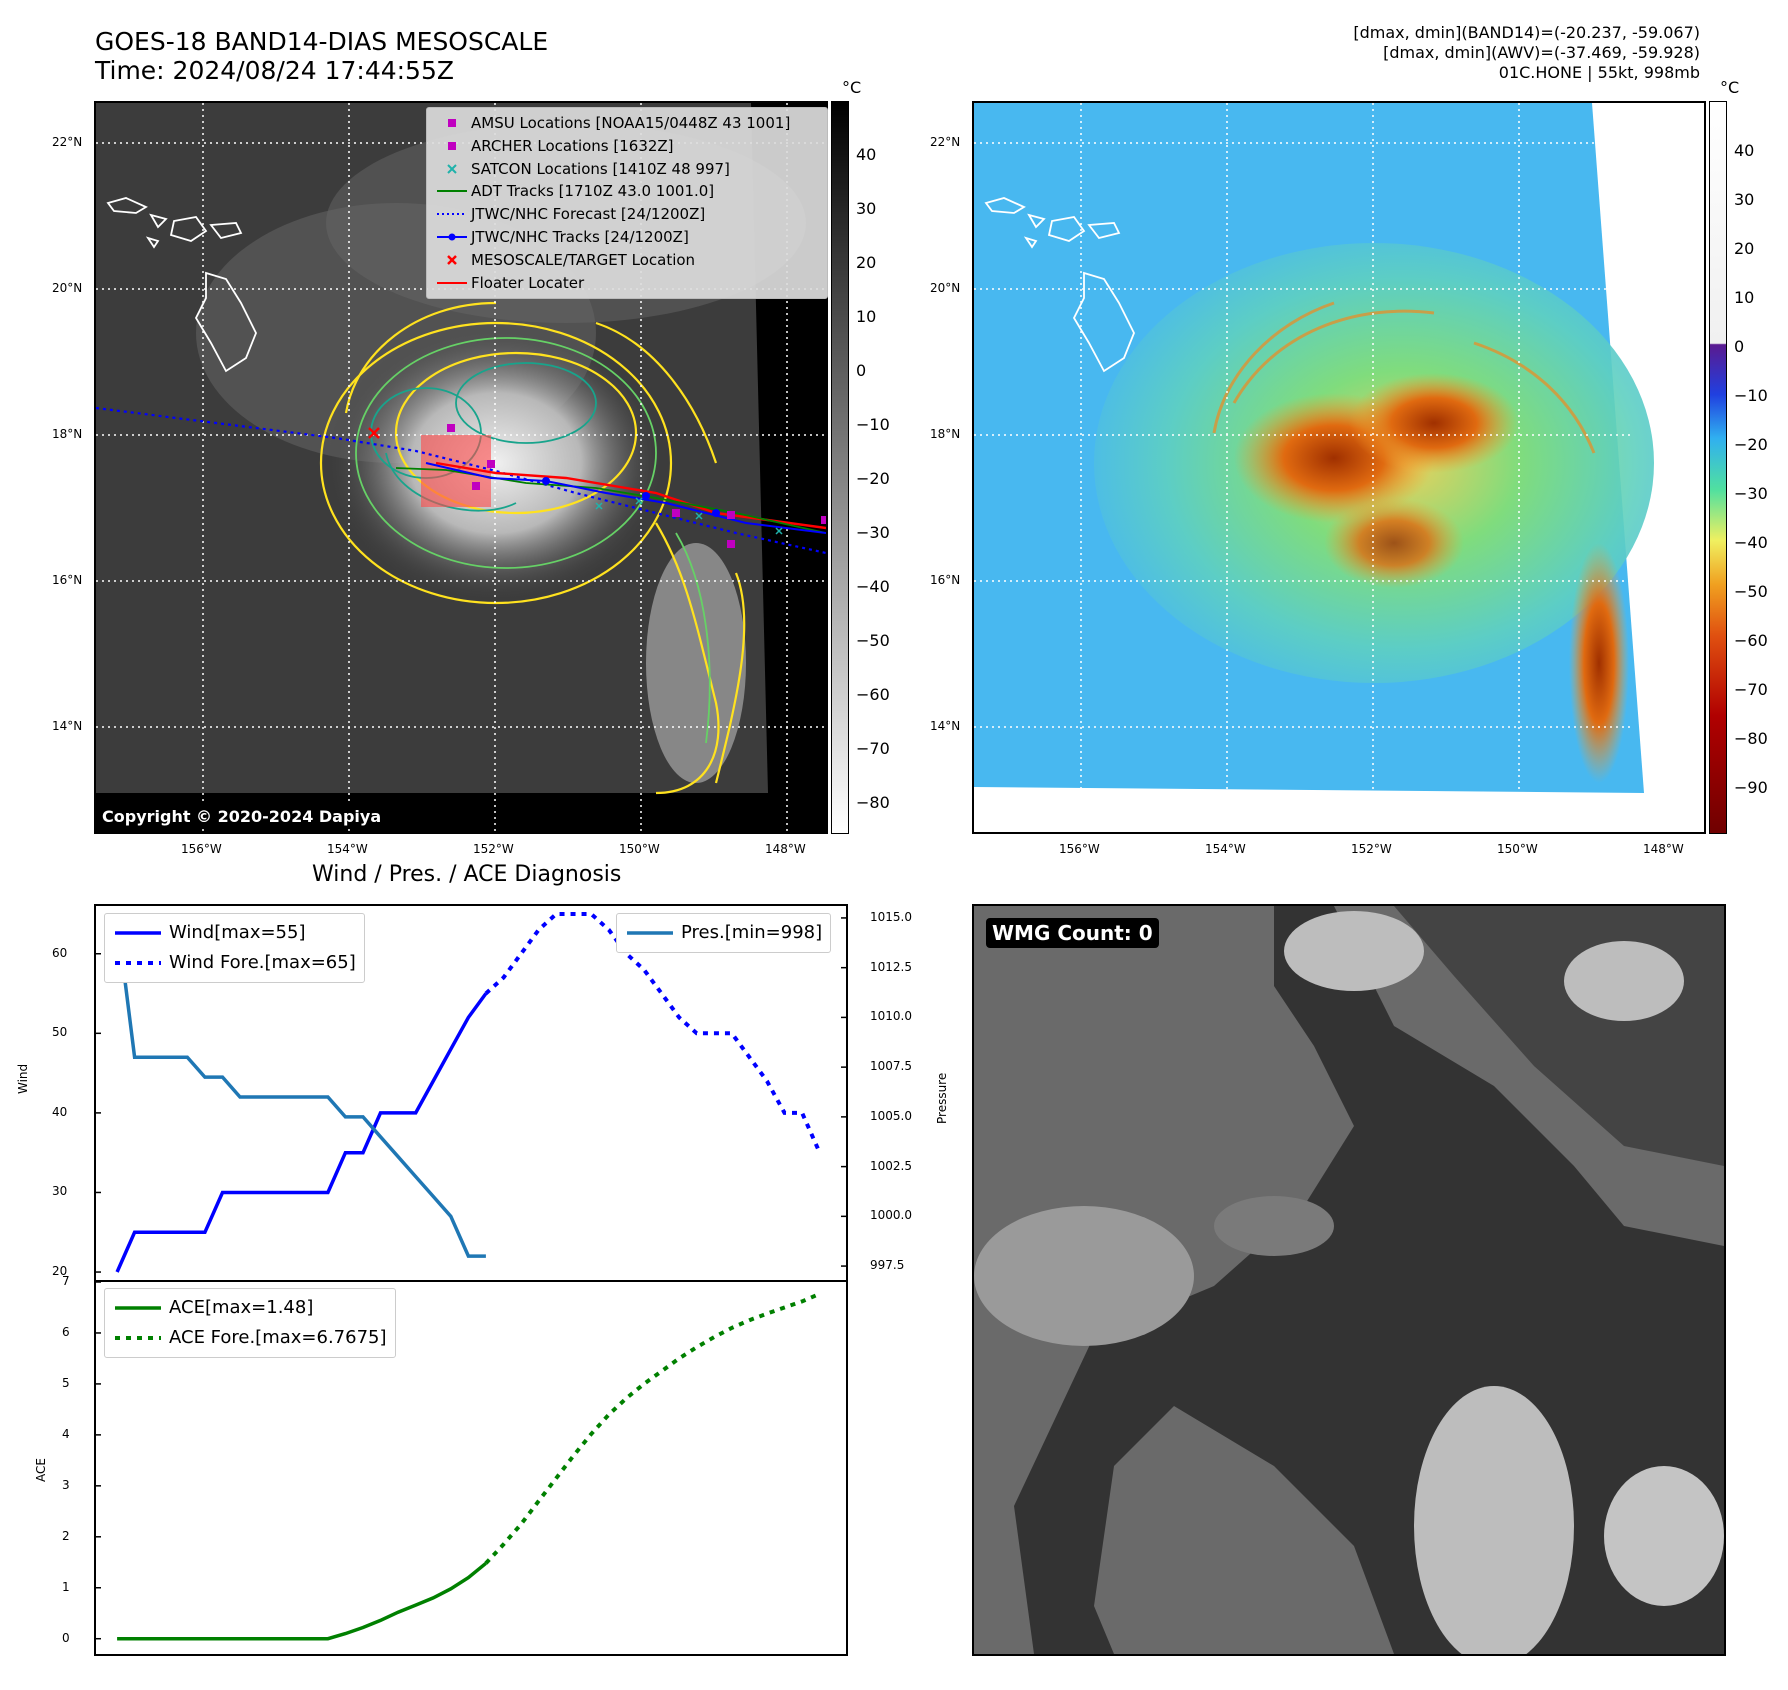 This screenshot has height=1690, width=1788. I want to click on ace-svg, so click(458, 1461).